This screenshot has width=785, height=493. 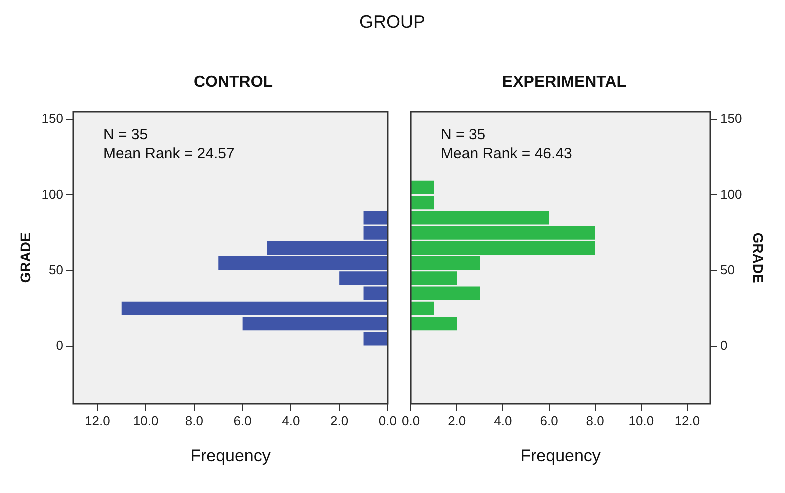 I want to click on chart-subtitle: CONTROL, so click(x=233, y=83).